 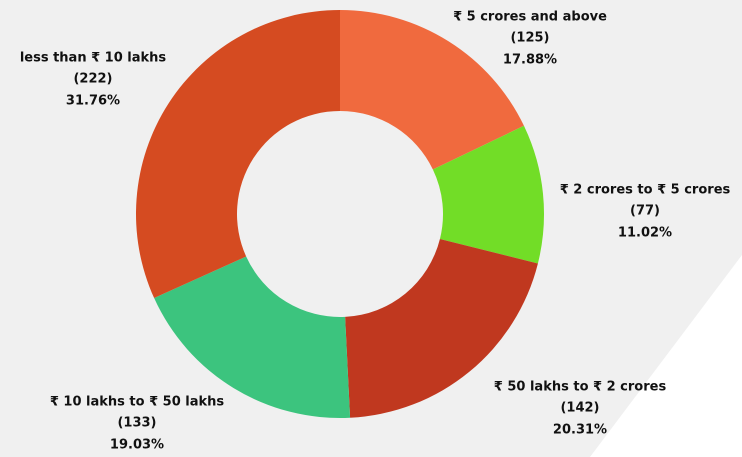 What do you see at coordinates (529, 38) in the screenshot?
I see `slice-count-label: (125)` at bounding box center [529, 38].